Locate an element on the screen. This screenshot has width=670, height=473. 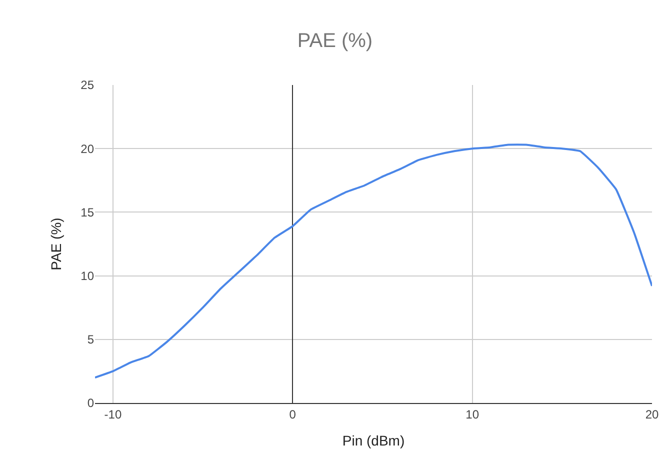
x-tick-label: 10 is located at coordinates (473, 414).